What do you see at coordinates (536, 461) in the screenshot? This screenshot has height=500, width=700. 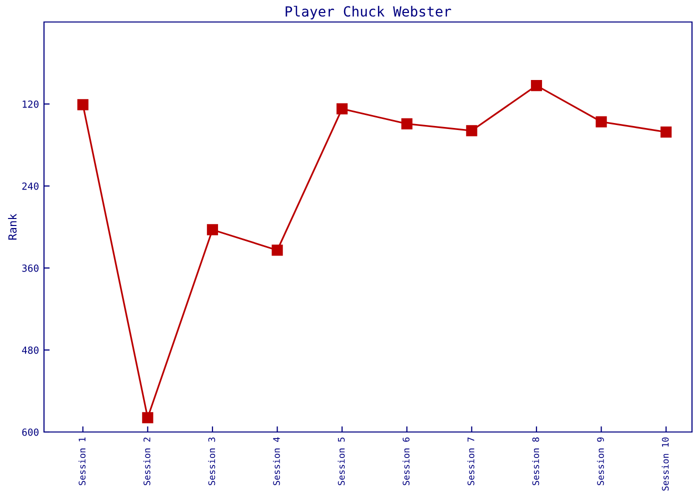 I see `x-tick-label: Session 8` at bounding box center [536, 461].